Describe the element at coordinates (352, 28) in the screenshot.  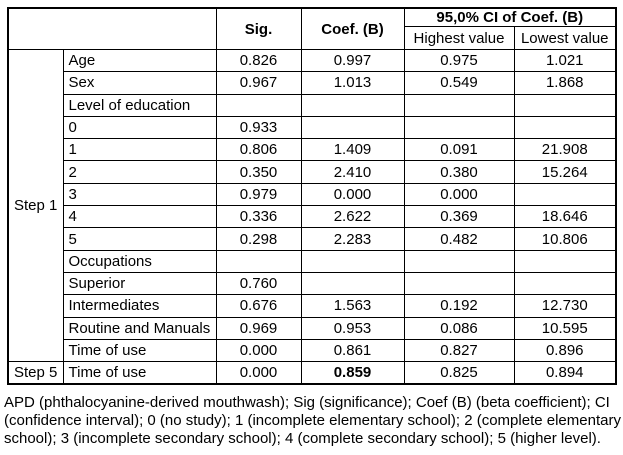
I see `col-header-coef: Coef. (B)` at that location.